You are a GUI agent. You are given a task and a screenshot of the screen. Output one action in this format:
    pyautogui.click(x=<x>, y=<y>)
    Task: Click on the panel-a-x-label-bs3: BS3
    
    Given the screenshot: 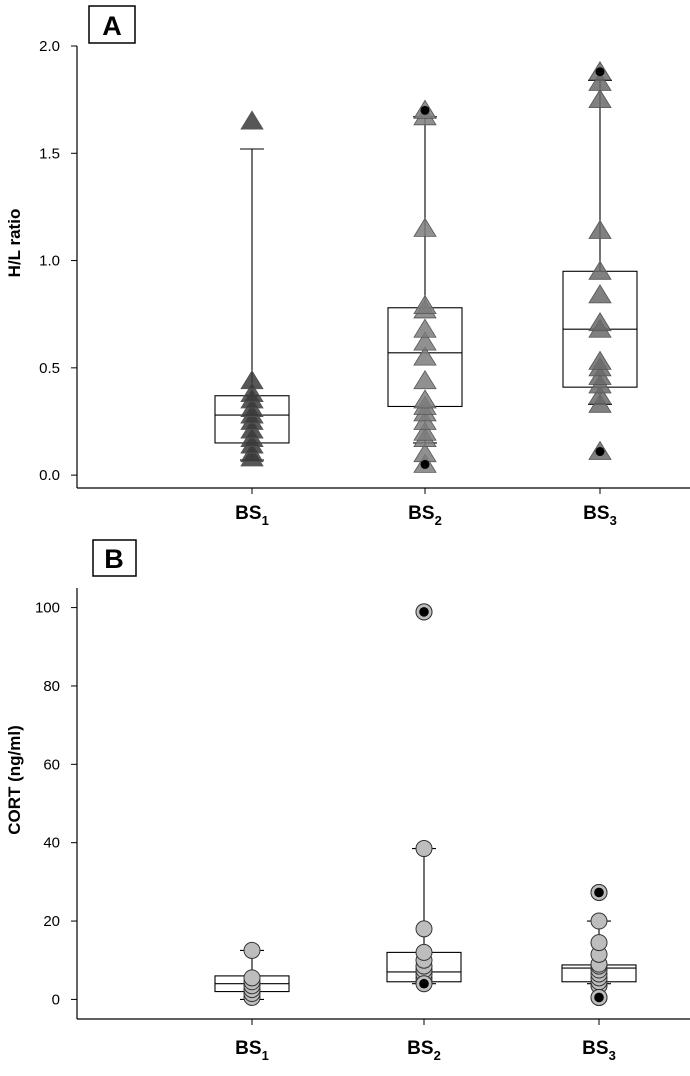 What is the action you would take?
    pyautogui.click(x=600, y=515)
    